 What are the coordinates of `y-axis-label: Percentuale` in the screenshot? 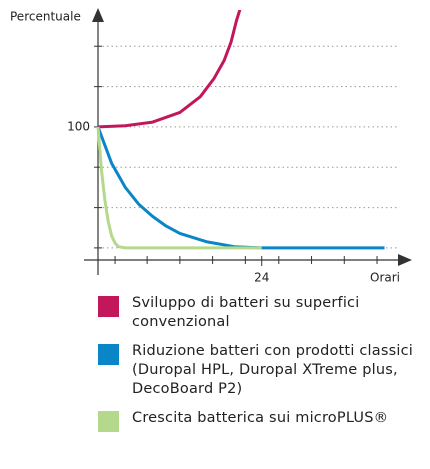 It's located at (45, 17).